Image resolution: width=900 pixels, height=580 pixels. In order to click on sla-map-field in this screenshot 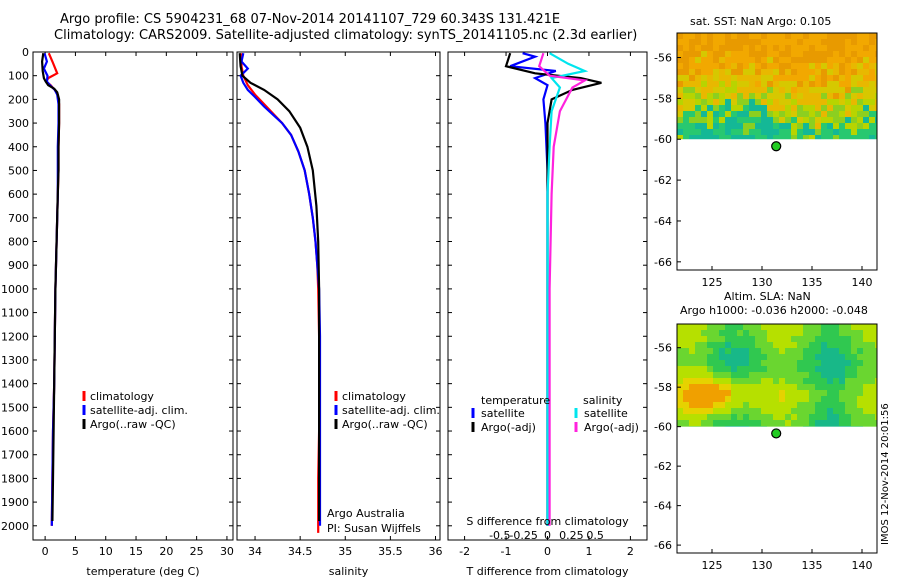, I will do `click(777, 375)`.